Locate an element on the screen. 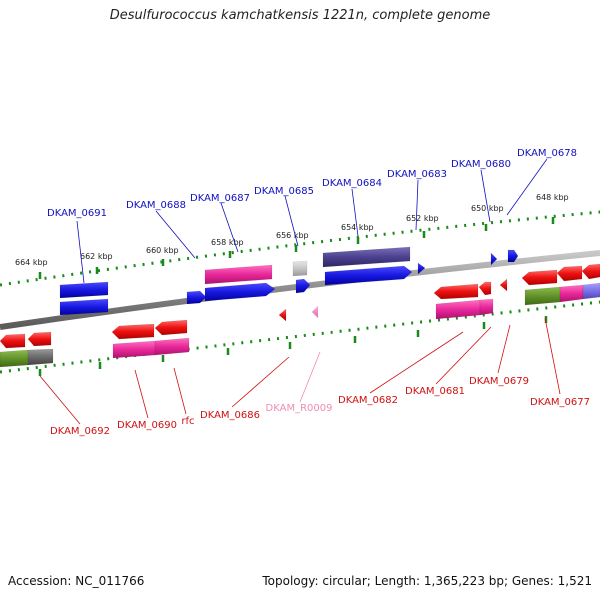 The height and width of the screenshot is (600, 600). gene-label: DKAM_0681 is located at coordinates (435, 391).